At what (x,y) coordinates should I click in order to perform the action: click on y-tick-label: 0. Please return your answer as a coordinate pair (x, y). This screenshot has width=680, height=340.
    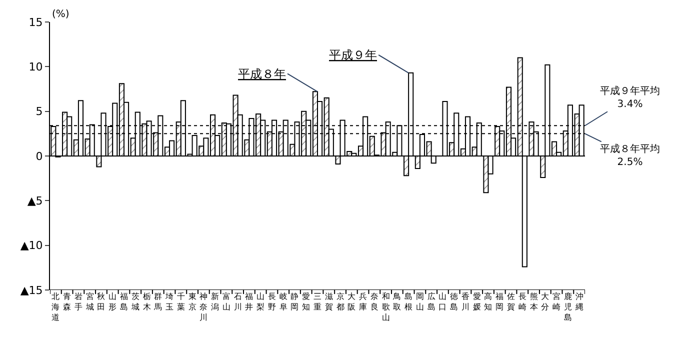
    Looking at the image, I should click on (39, 156).